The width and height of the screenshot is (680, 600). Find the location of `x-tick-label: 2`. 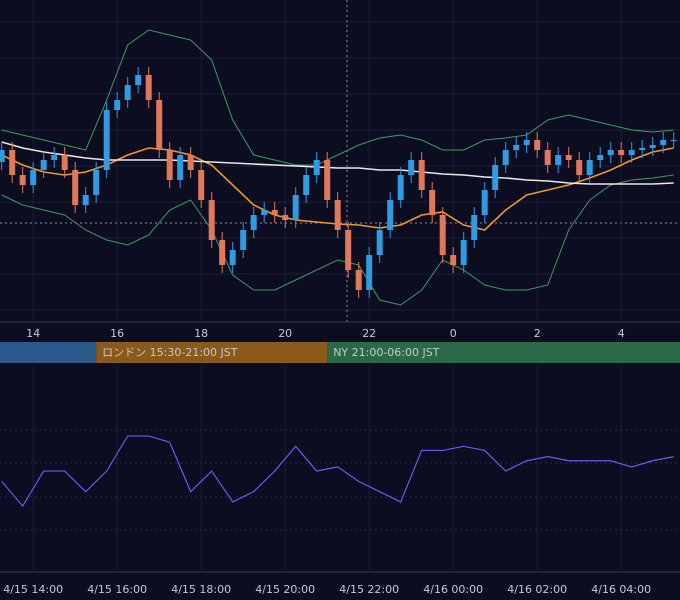

x-tick-label: 2 is located at coordinates (537, 333).